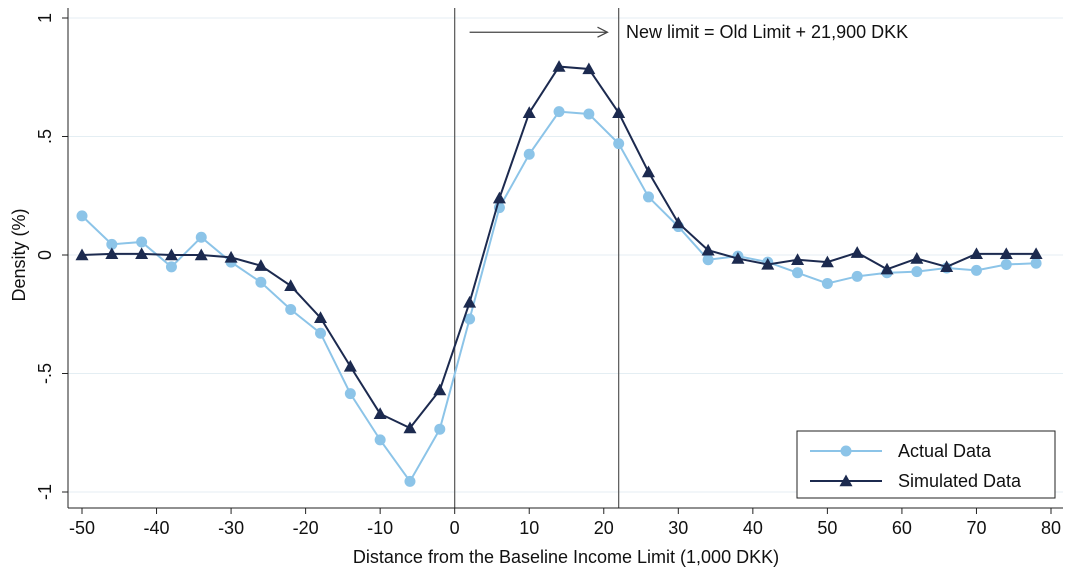  What do you see at coordinates (678, 528) in the screenshot?
I see `x-tick-label: 30` at bounding box center [678, 528].